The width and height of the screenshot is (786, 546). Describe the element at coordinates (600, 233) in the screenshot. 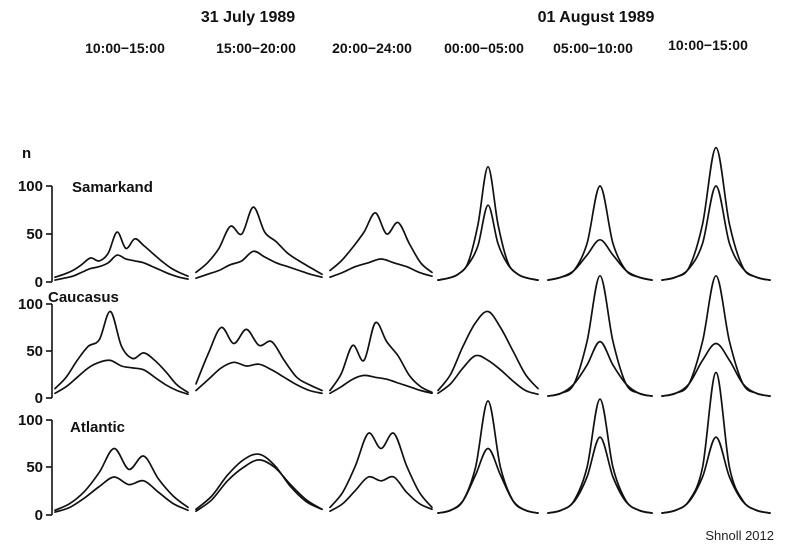

I see `curve-samarkand-col4-upper` at that location.